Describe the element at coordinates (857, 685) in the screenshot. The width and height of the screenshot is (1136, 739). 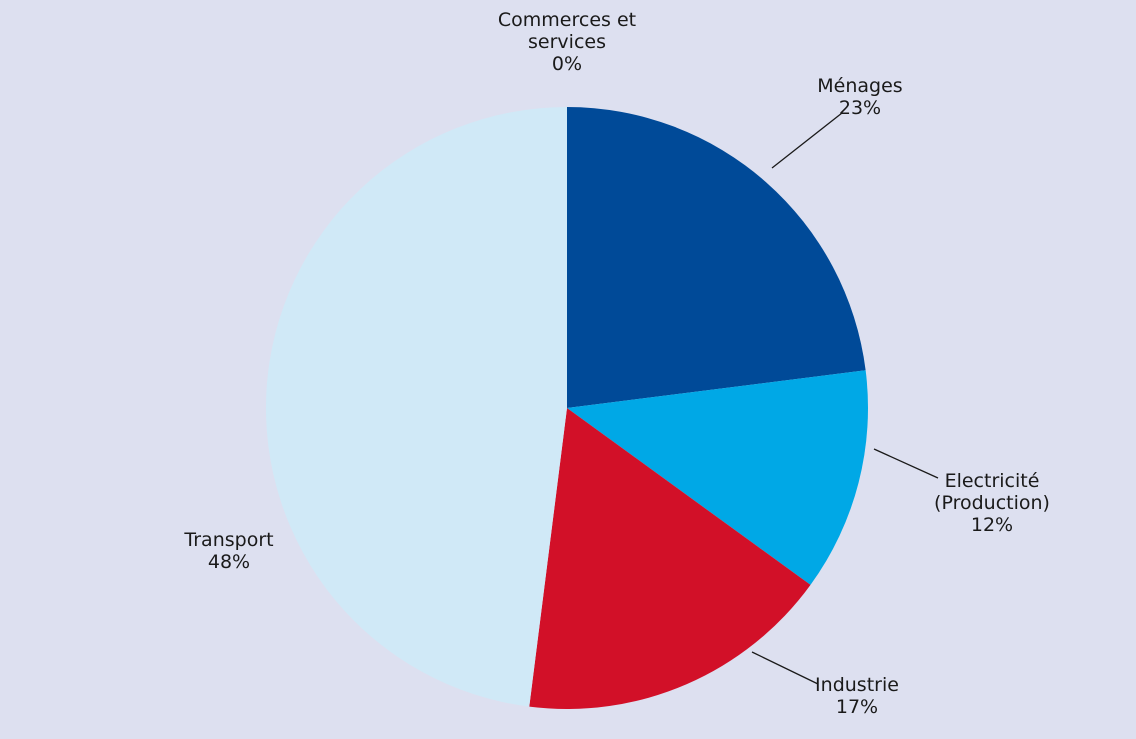
I see `slice-name: Industrie` at that location.